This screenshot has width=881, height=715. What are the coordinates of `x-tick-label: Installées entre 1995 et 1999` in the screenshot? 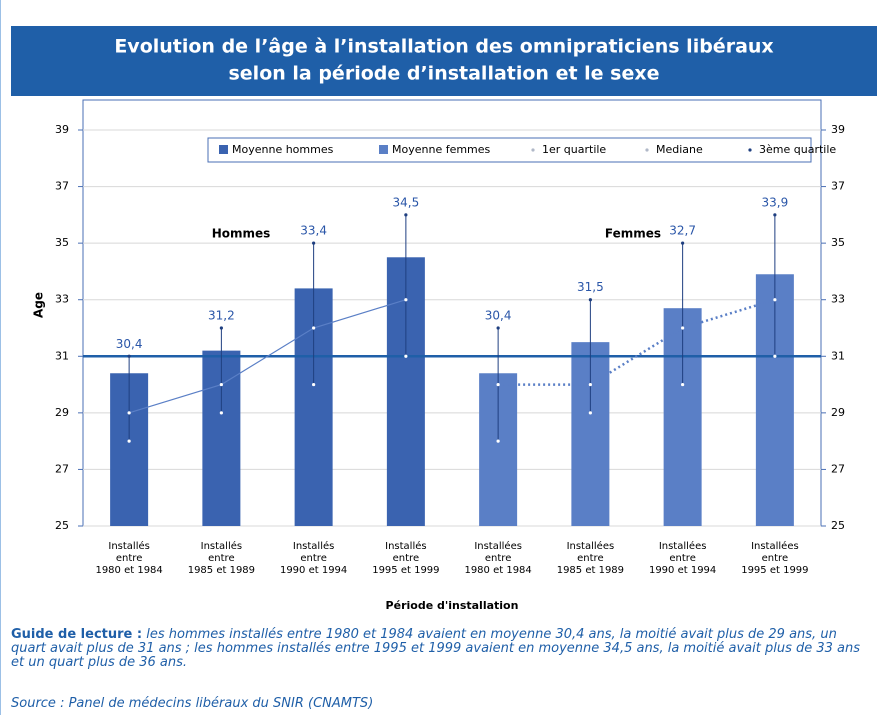 It's located at (774, 558).